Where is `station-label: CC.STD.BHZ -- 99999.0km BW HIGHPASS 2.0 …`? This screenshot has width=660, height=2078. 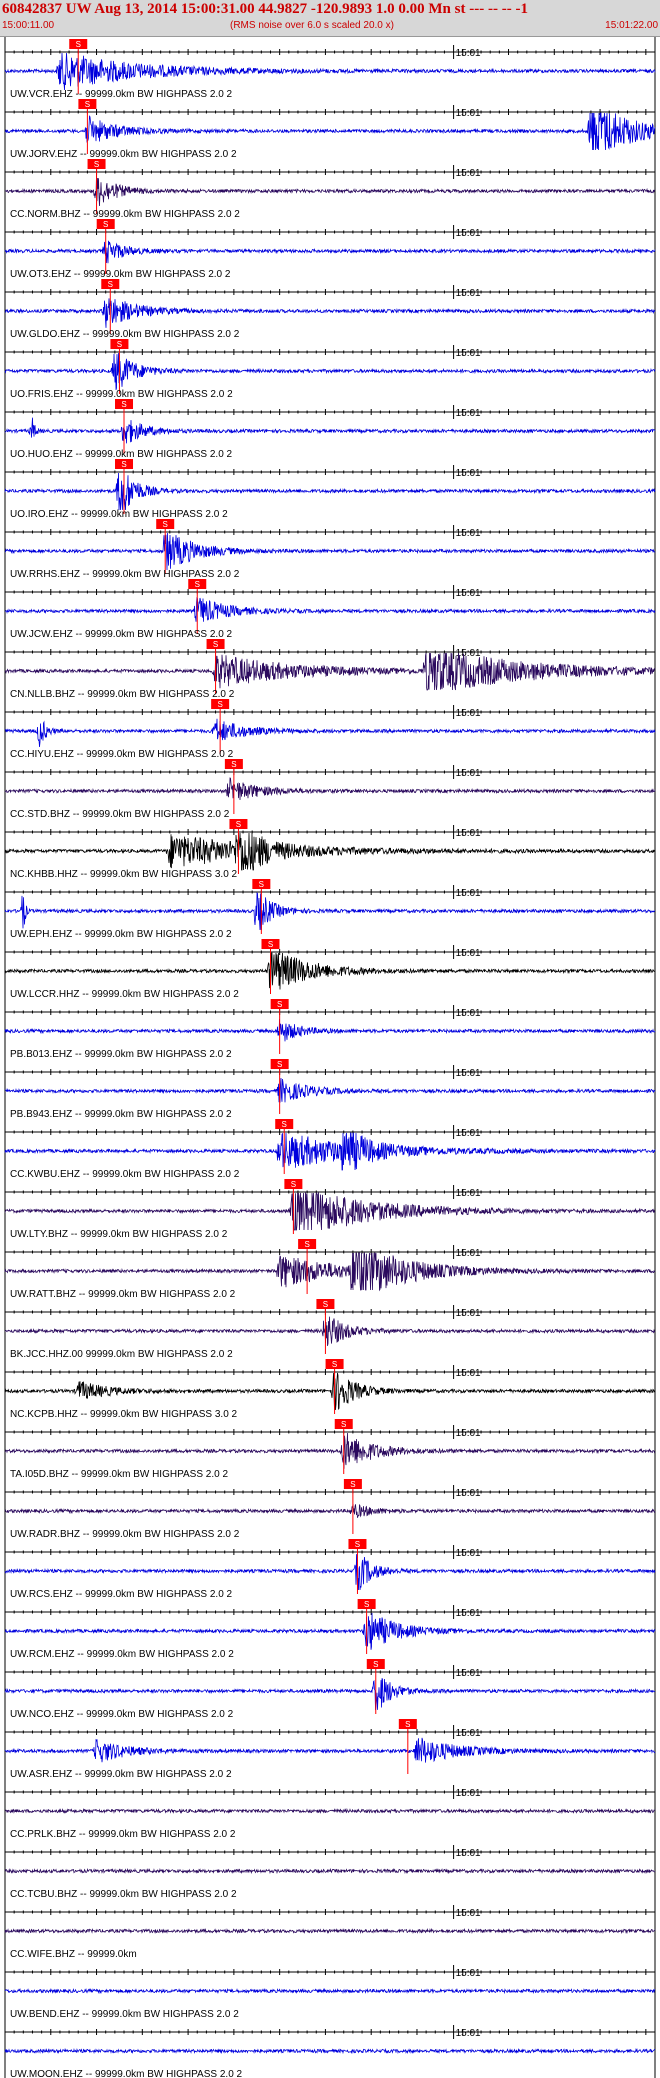
station-label: CC.STD.BHZ -- 99999.0km BW HIGHPASS 2.0 … is located at coordinates (120, 814).